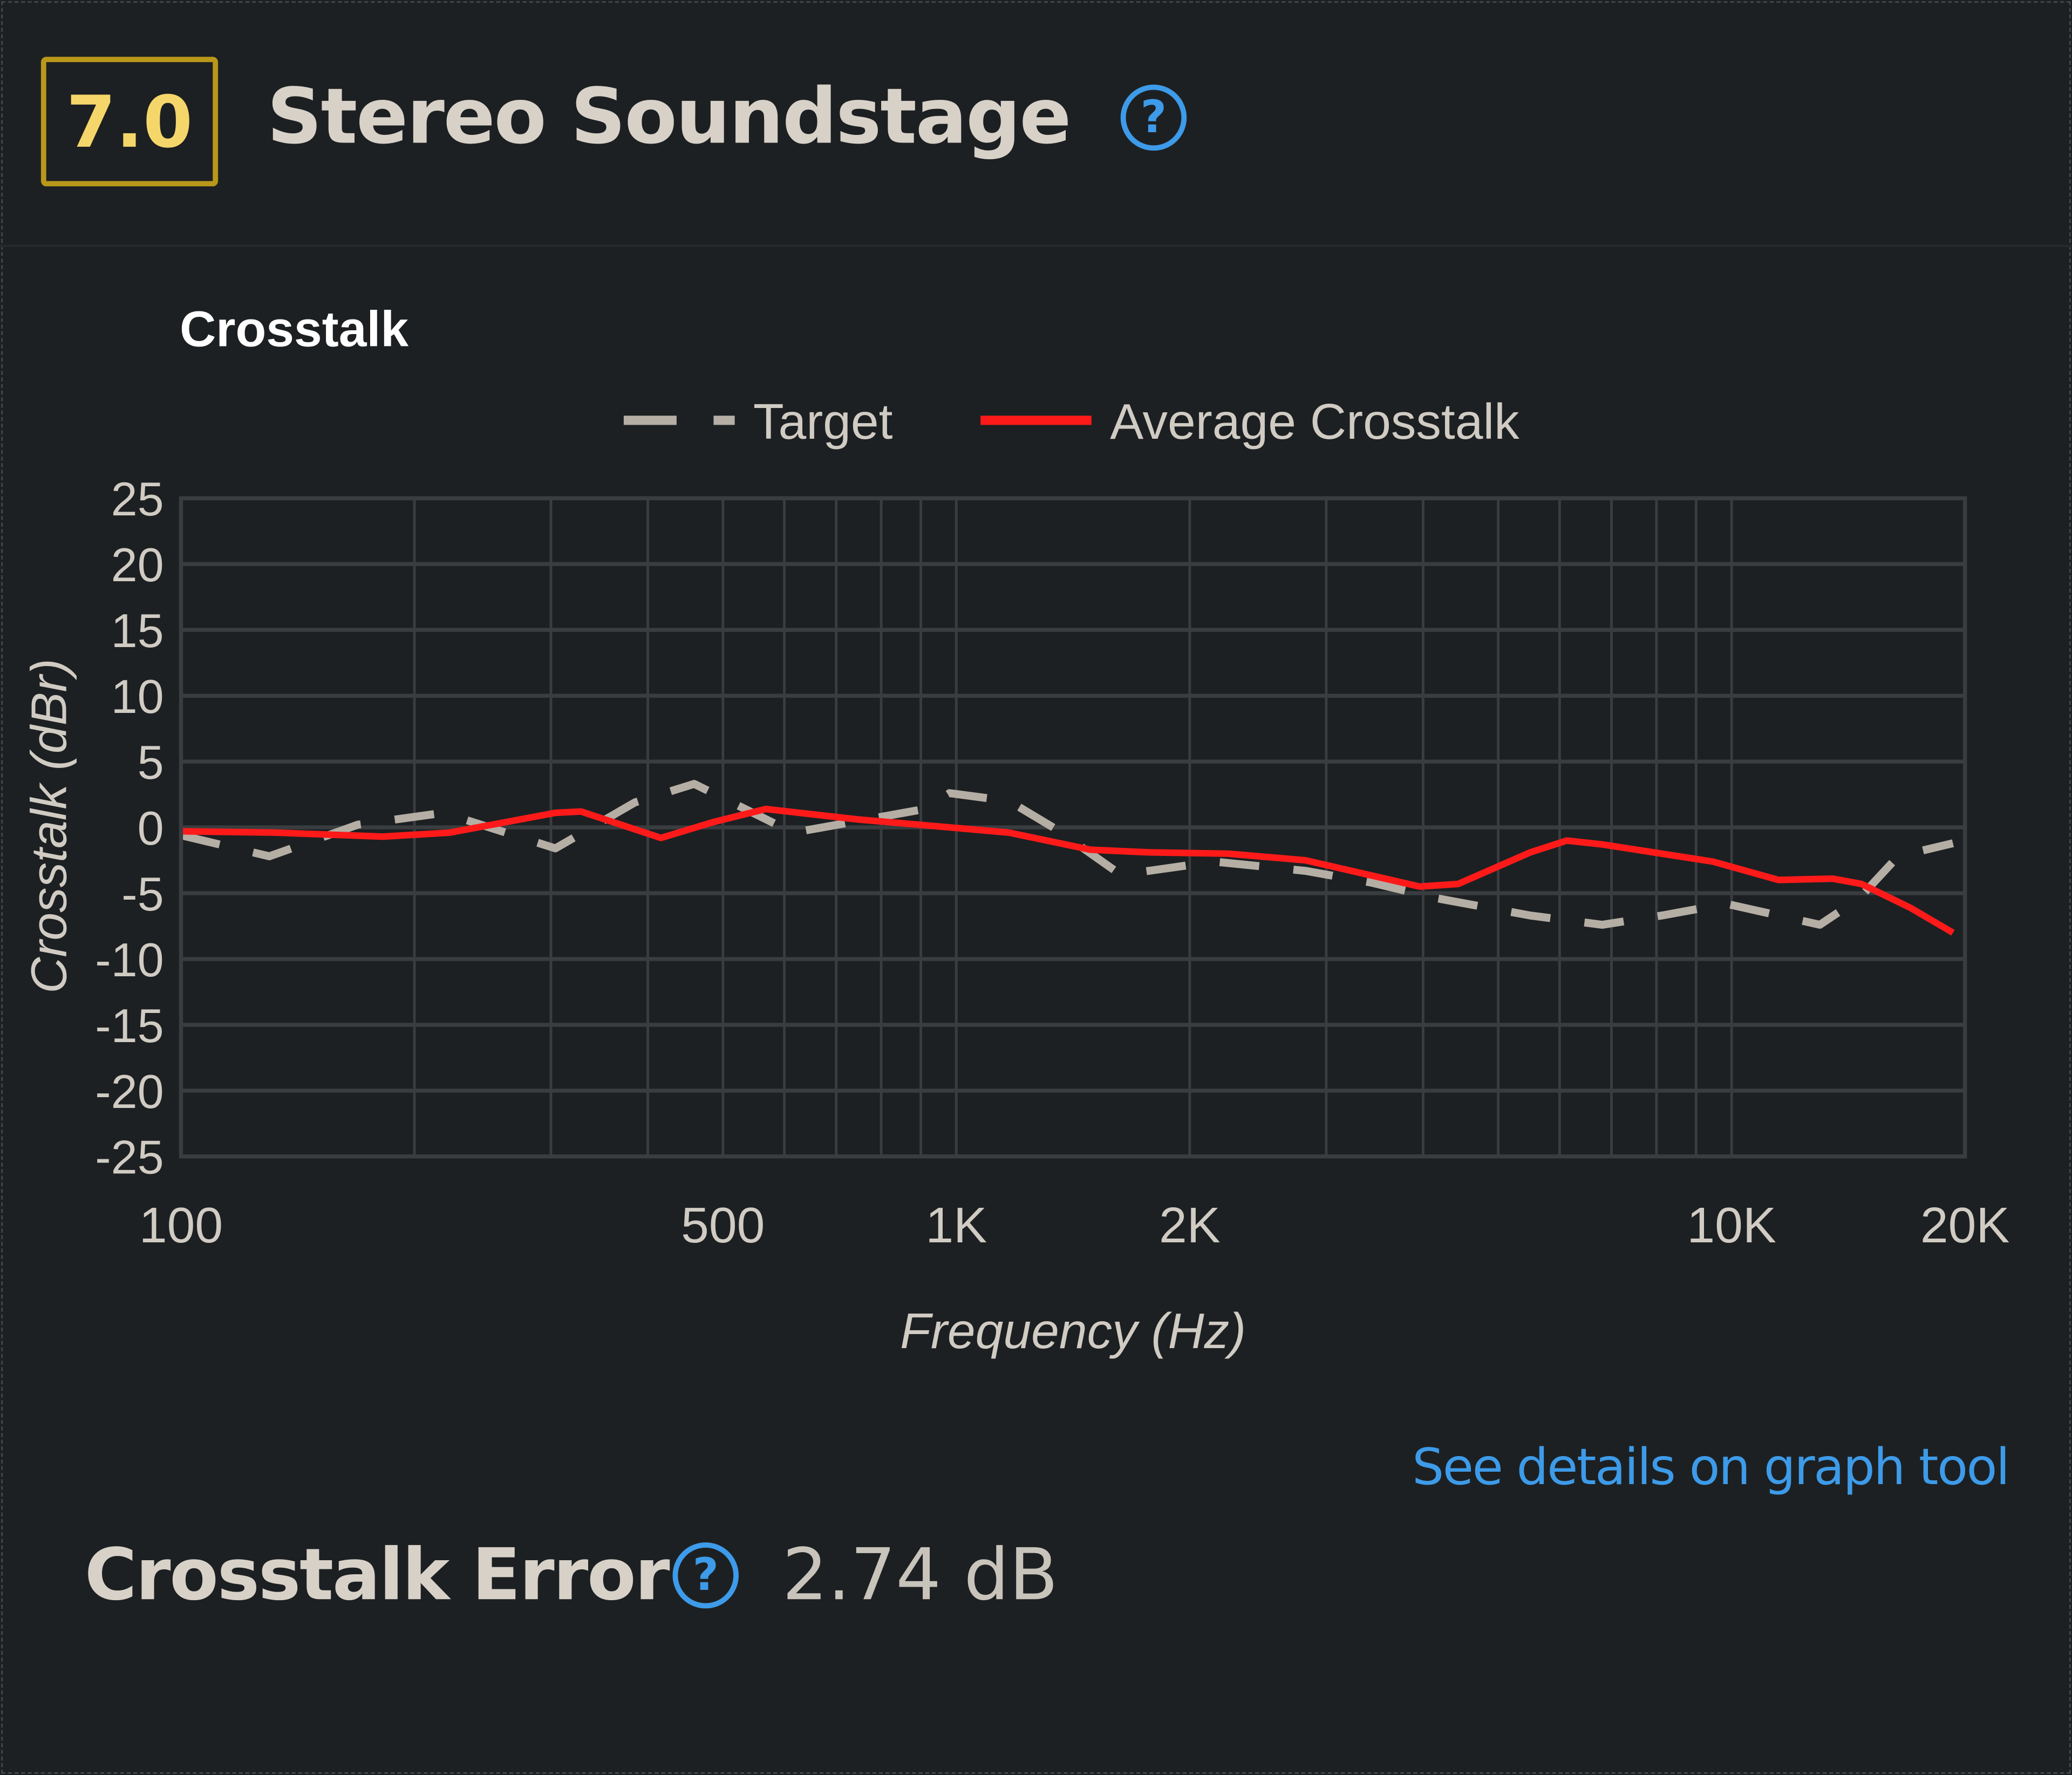  Describe the element at coordinates (294, 329) in the screenshot. I see `chart-title: Crosstalk` at that location.